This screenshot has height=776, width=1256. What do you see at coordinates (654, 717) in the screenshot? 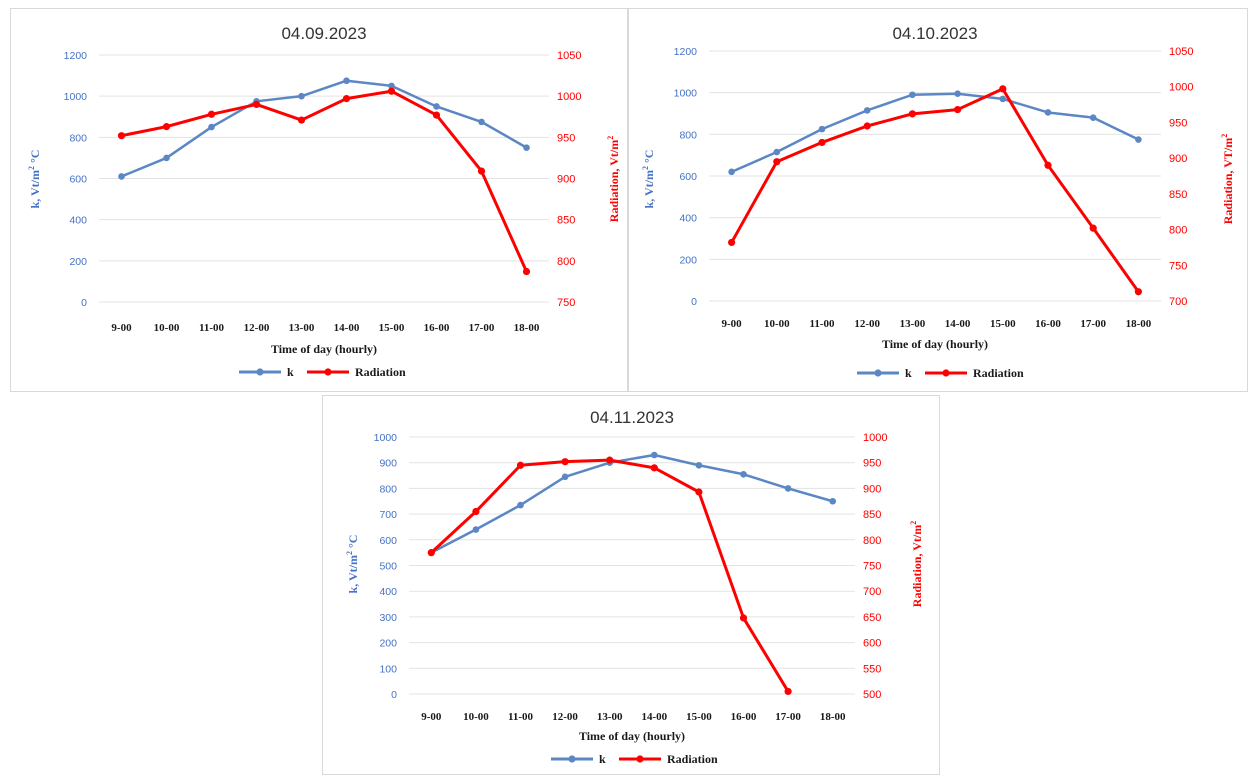
I see `x-tick-label: 14-00` at bounding box center [654, 717].